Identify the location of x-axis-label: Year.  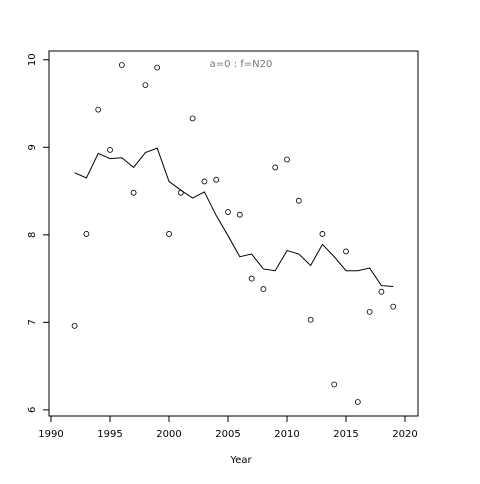
(240, 460).